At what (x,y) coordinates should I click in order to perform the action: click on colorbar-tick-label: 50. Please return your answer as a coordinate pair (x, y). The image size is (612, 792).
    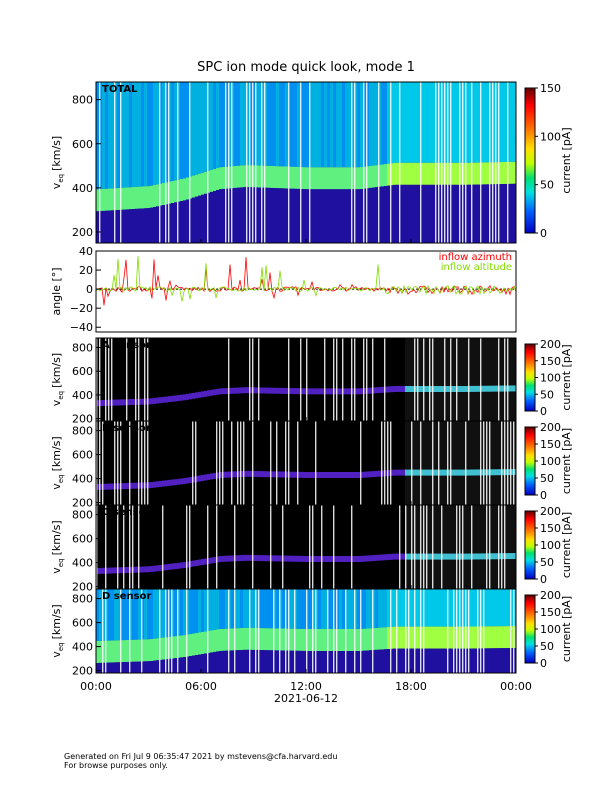
    Looking at the image, I should click on (547, 185).